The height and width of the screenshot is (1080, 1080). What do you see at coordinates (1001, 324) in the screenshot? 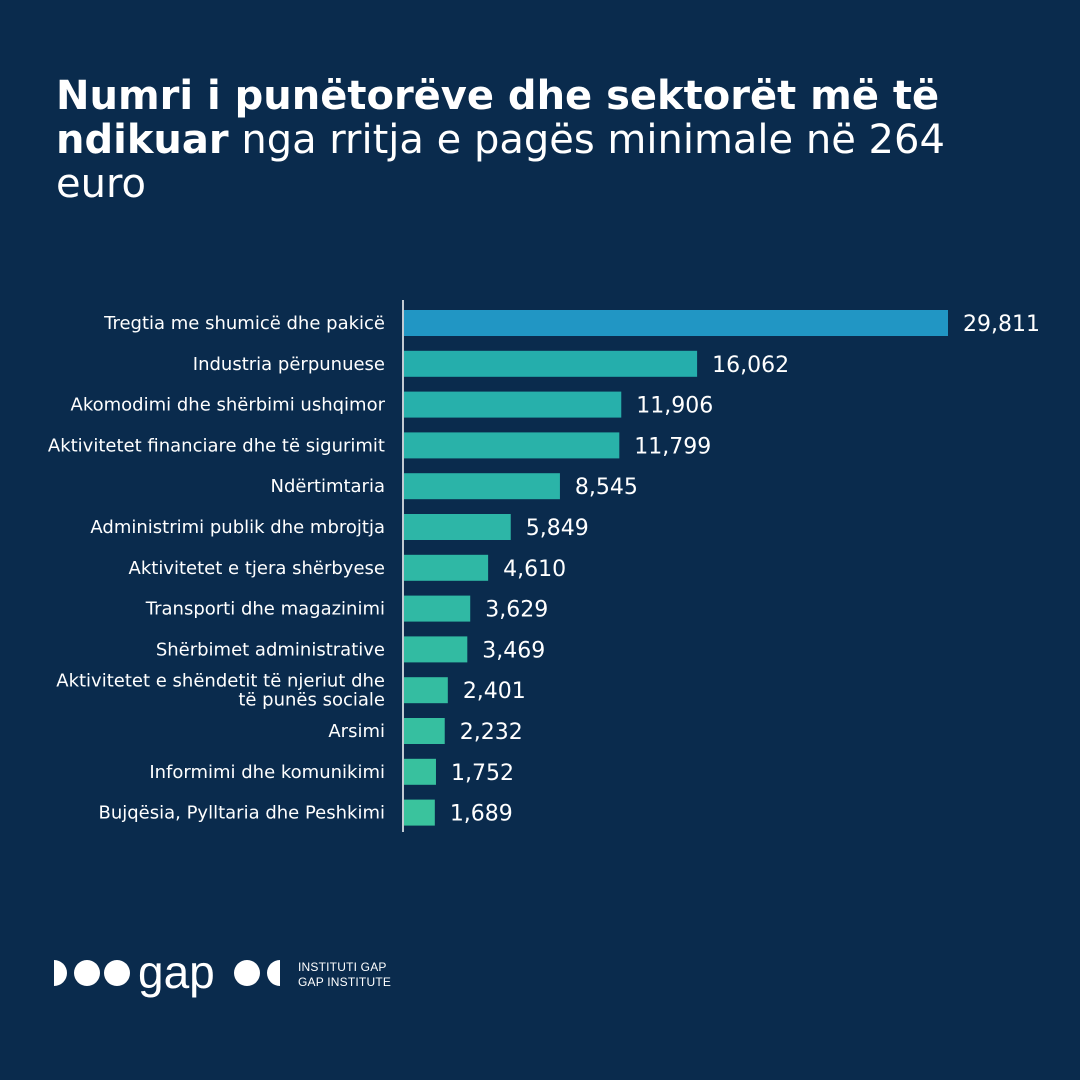
I see `bar-value-label: 29,811` at bounding box center [1001, 324].